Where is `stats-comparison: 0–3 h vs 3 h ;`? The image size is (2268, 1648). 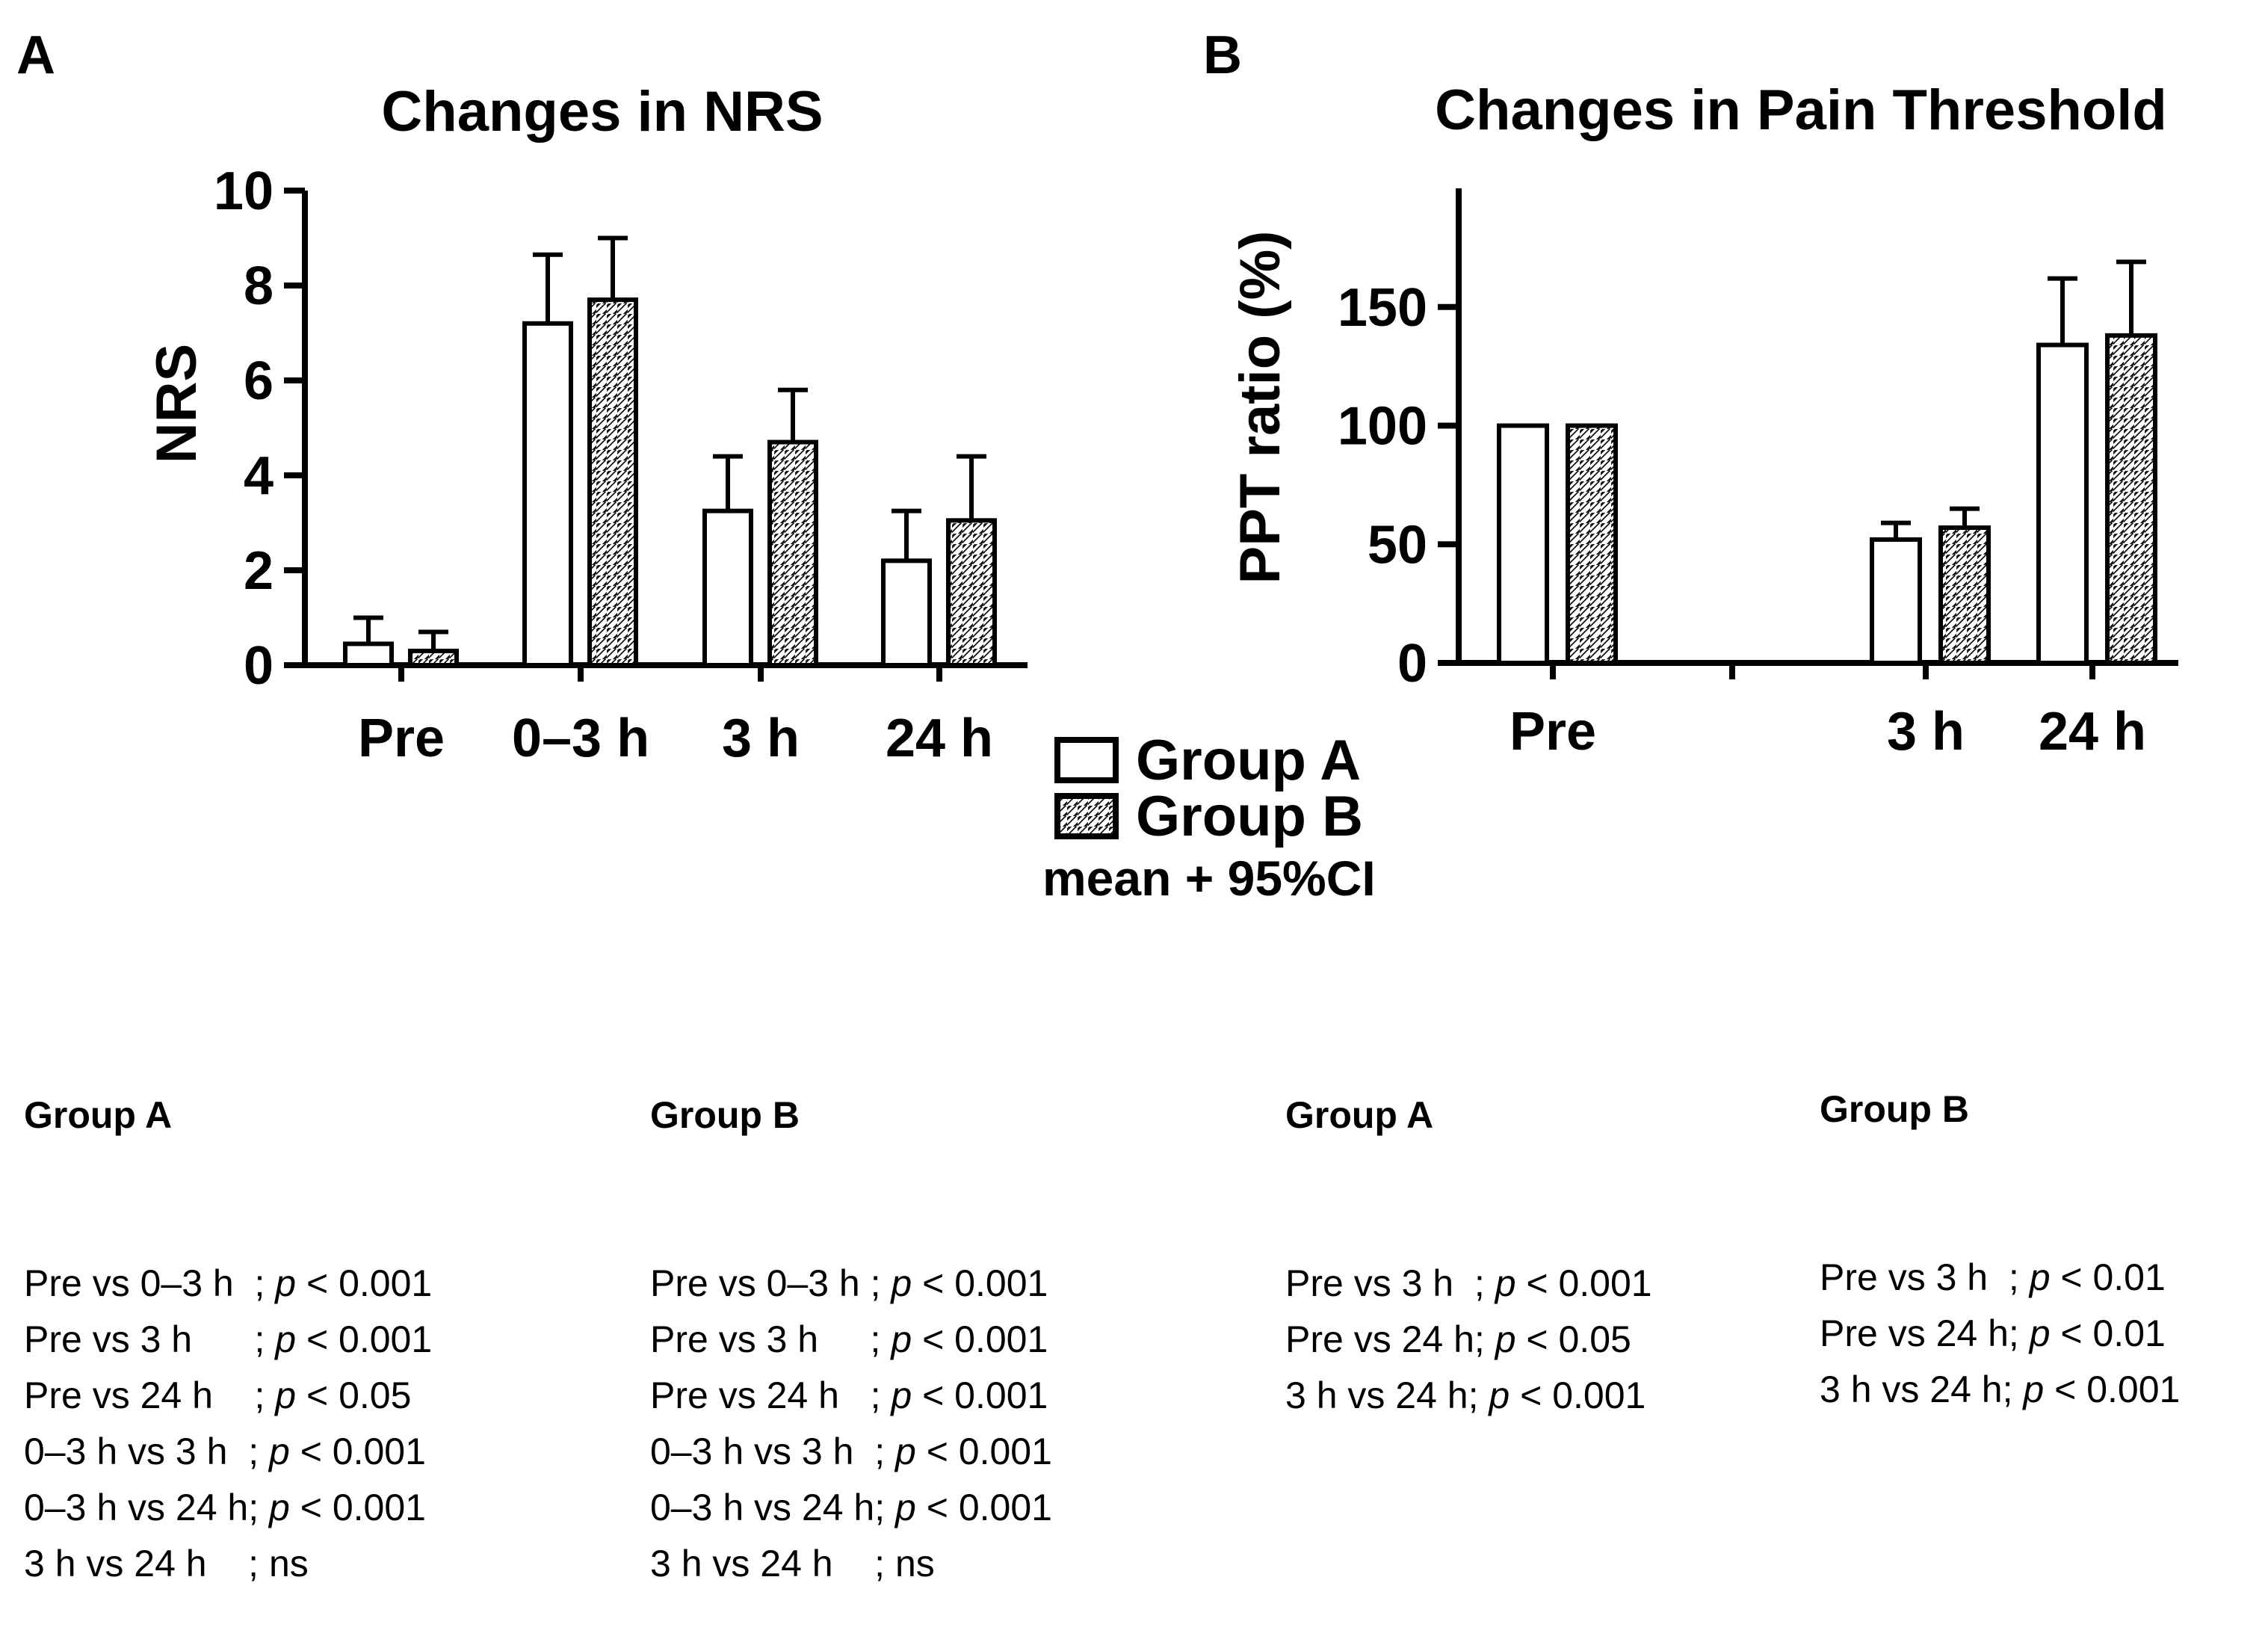 stats-comparison: 0–3 h vs 3 h ; is located at coordinates (768, 1451).